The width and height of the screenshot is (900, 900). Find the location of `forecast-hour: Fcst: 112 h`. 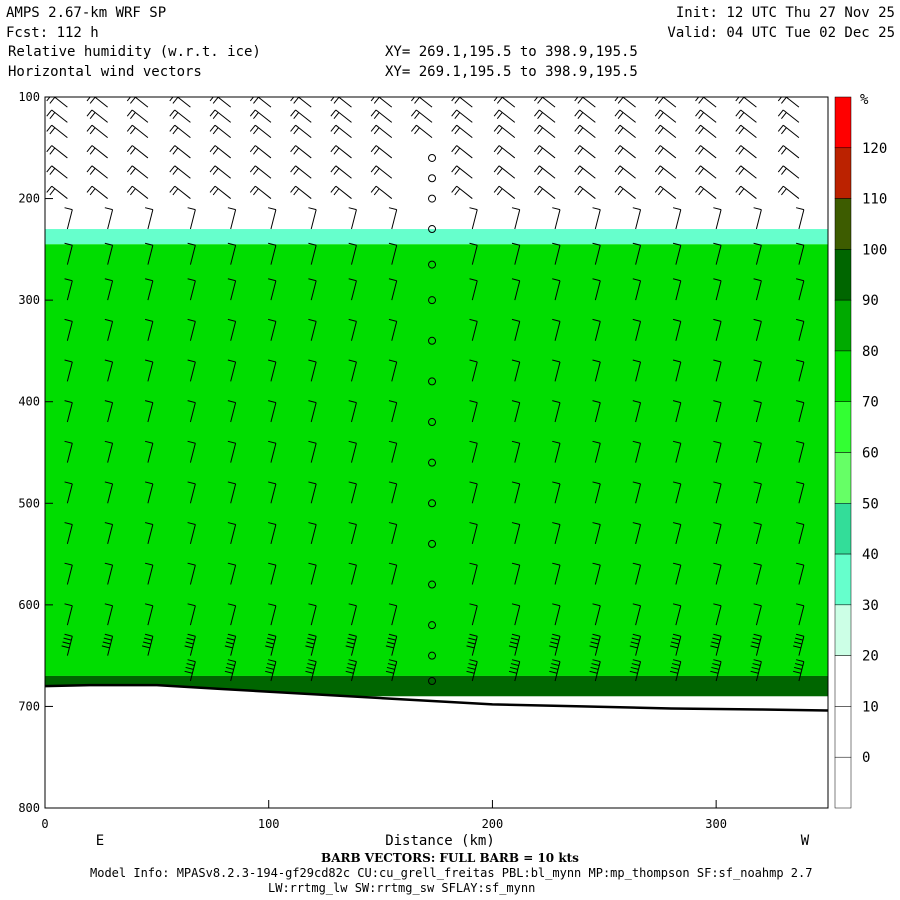

forecast-hour: Fcst: 112 h is located at coordinates (52, 33).